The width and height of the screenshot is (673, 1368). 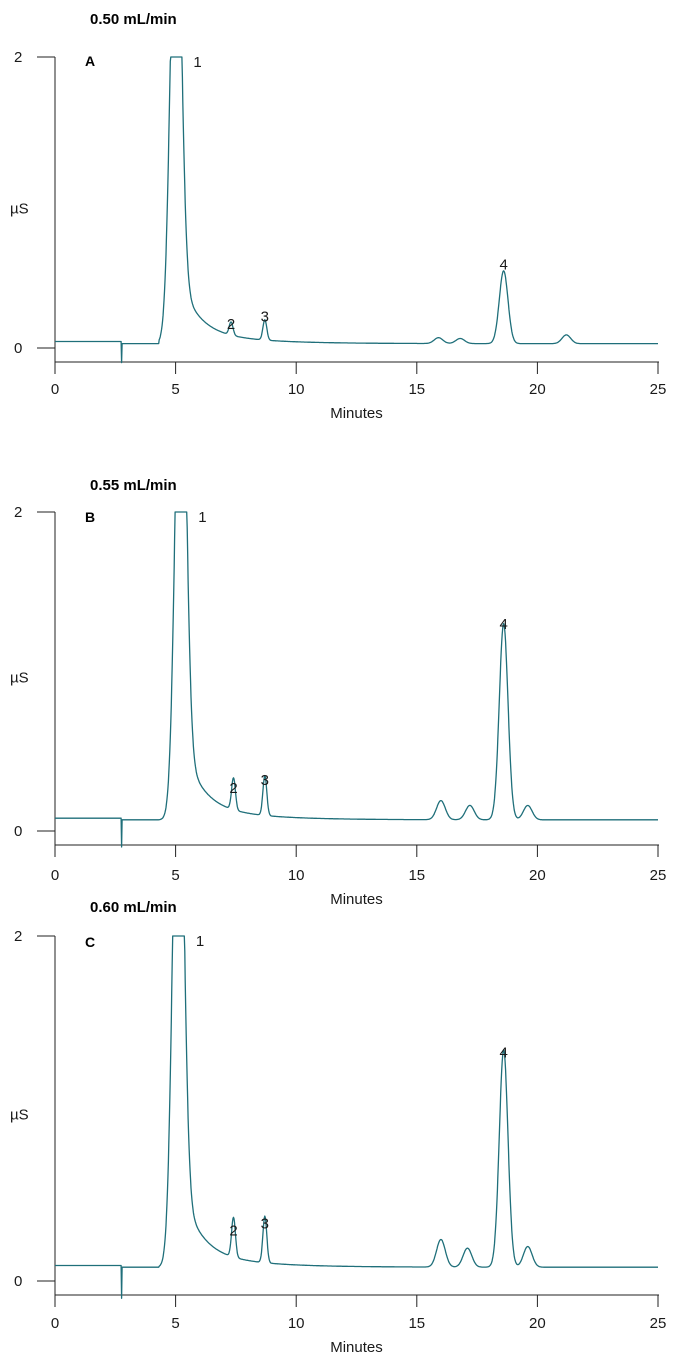 I want to click on panel-letter: A, so click(x=90, y=61).